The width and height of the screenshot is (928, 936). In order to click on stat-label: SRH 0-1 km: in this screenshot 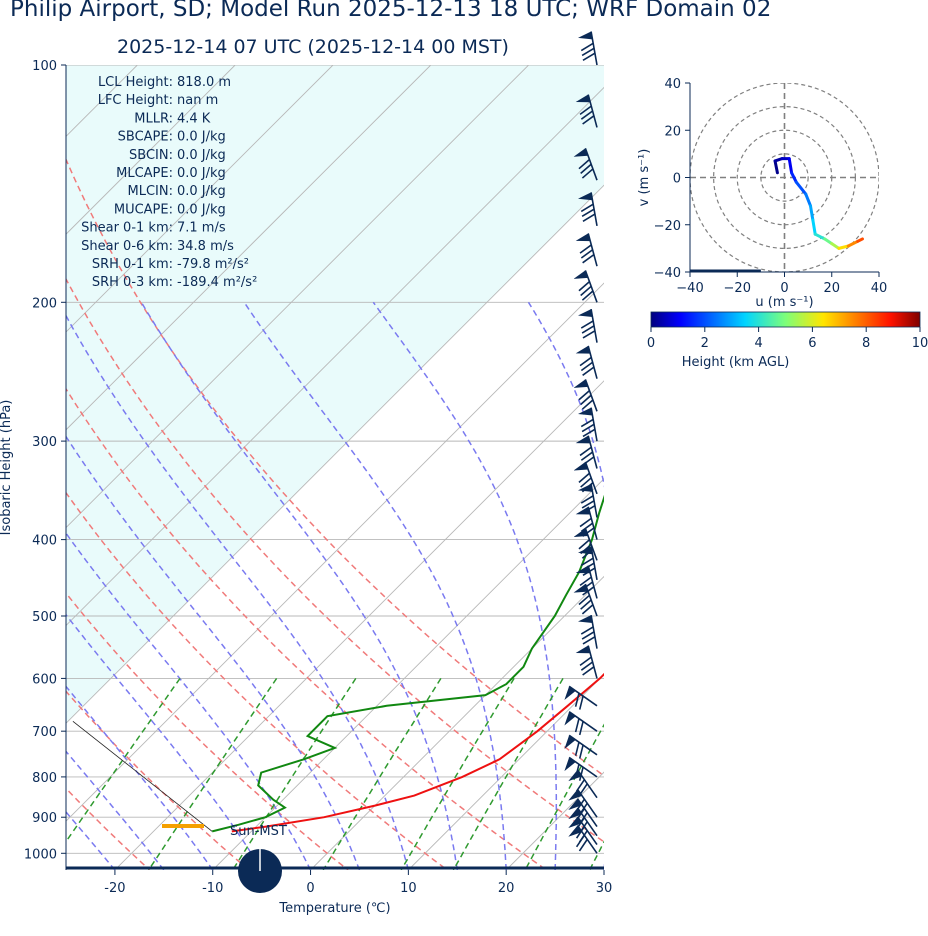, I will do `click(132, 264)`.